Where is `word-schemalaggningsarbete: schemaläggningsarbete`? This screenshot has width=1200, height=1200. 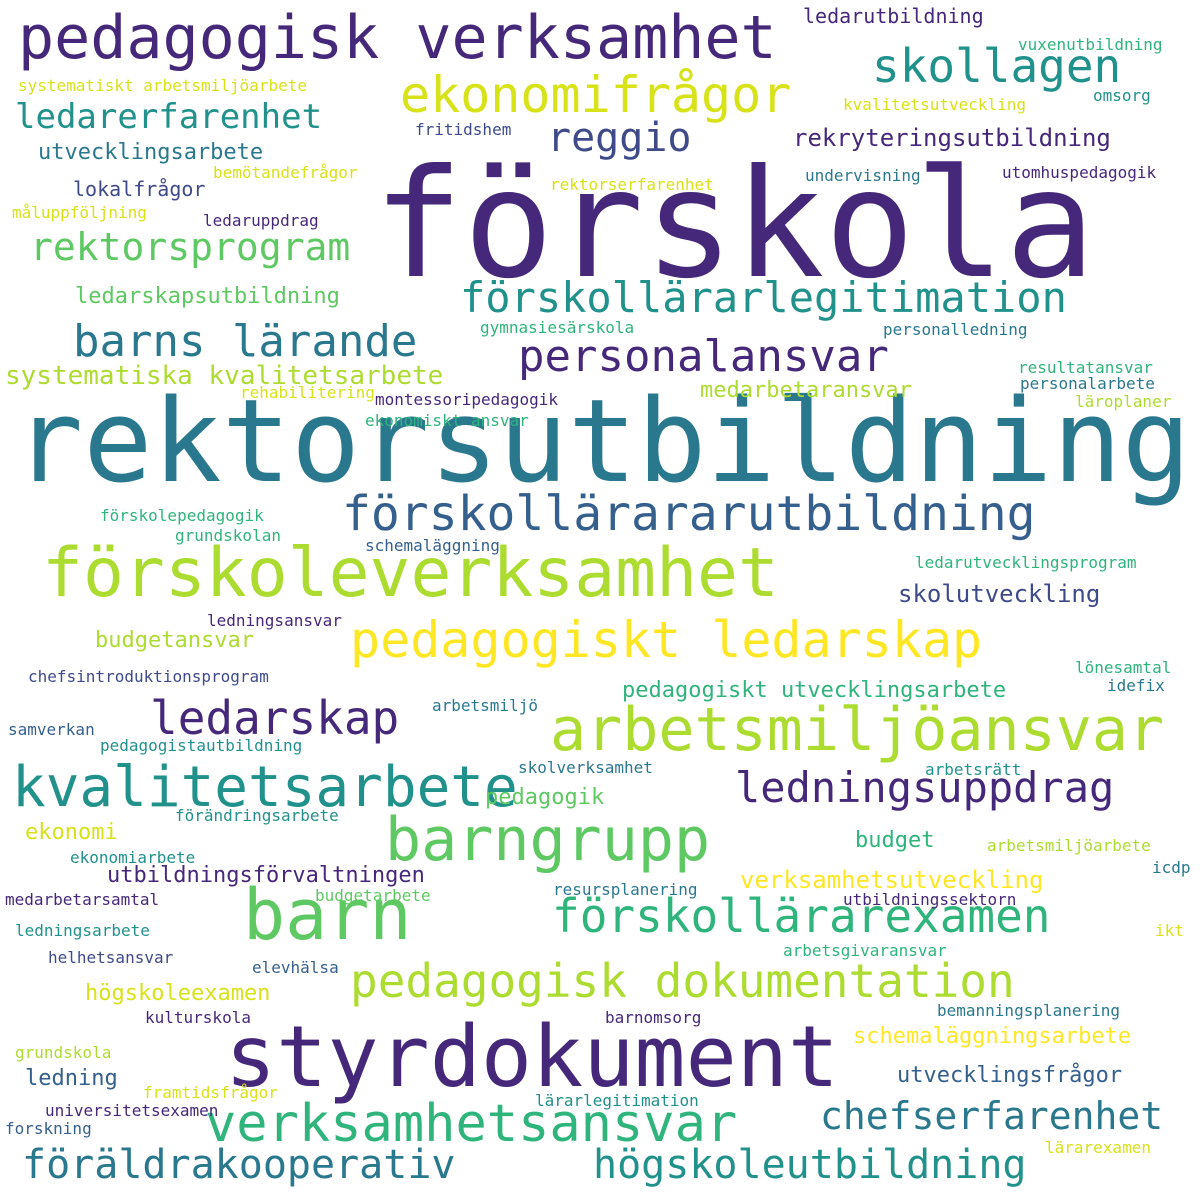
word-schemalaggningsarbete: schemaläggningsarbete is located at coordinates (992, 1036).